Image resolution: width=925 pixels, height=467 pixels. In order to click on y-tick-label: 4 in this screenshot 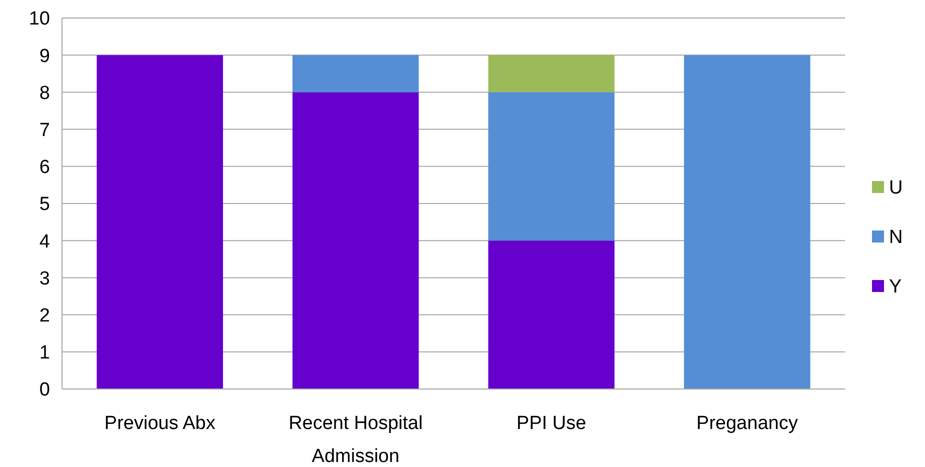, I will do `click(44, 241)`.